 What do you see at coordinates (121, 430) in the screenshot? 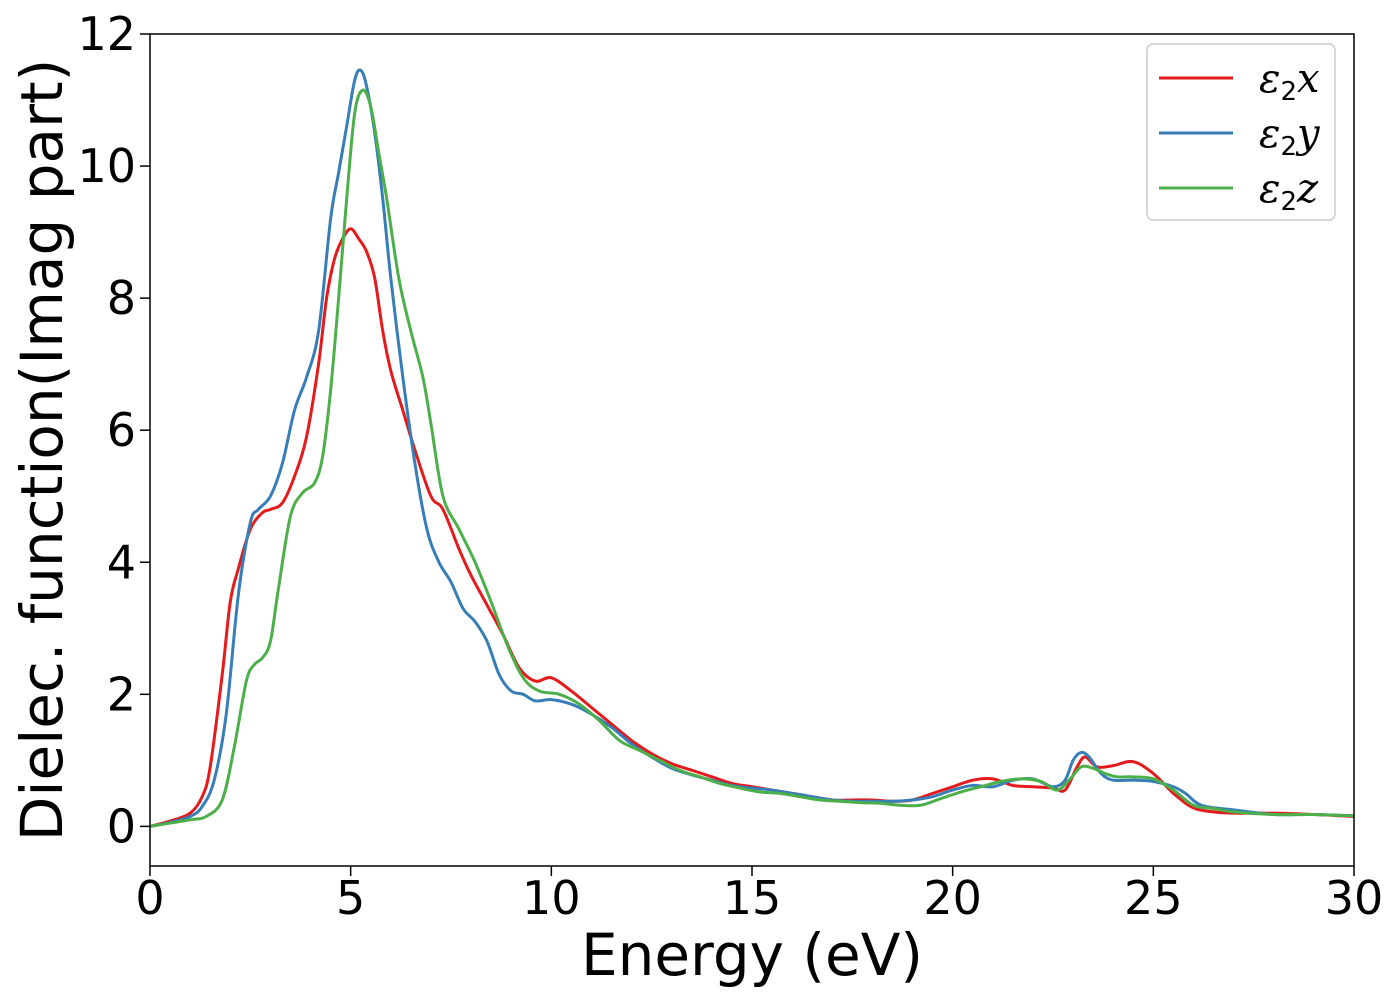
I see `y-tick-label: 6` at bounding box center [121, 430].